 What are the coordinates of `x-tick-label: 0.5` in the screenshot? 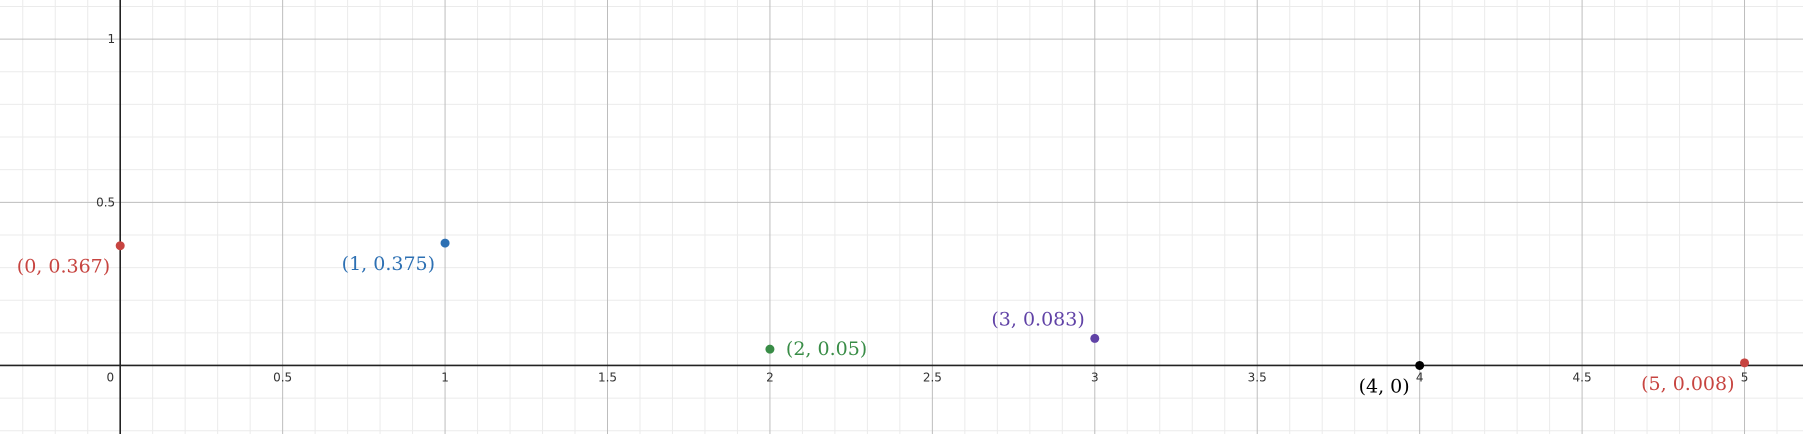 It's located at (282, 377).